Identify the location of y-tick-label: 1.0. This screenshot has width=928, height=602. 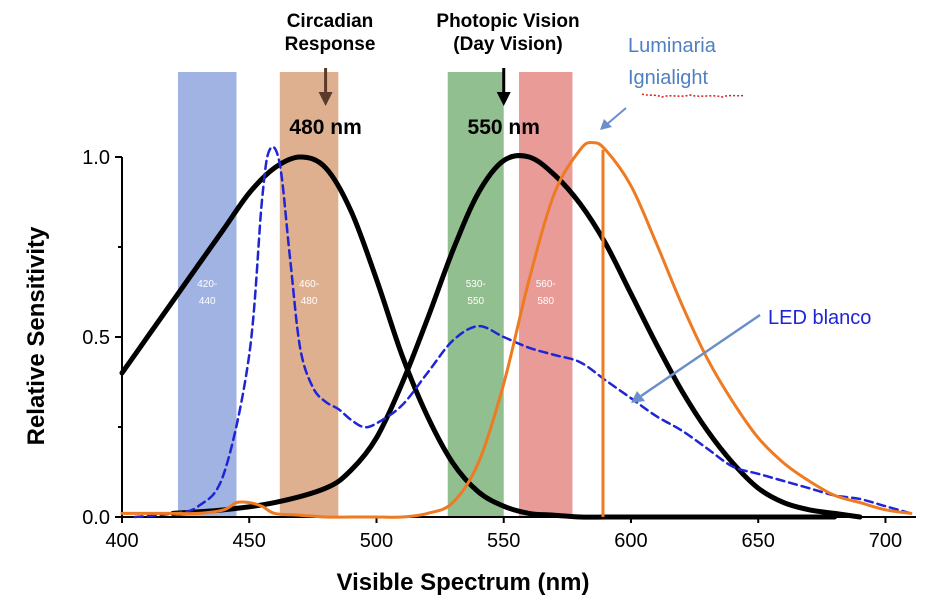
(96, 158).